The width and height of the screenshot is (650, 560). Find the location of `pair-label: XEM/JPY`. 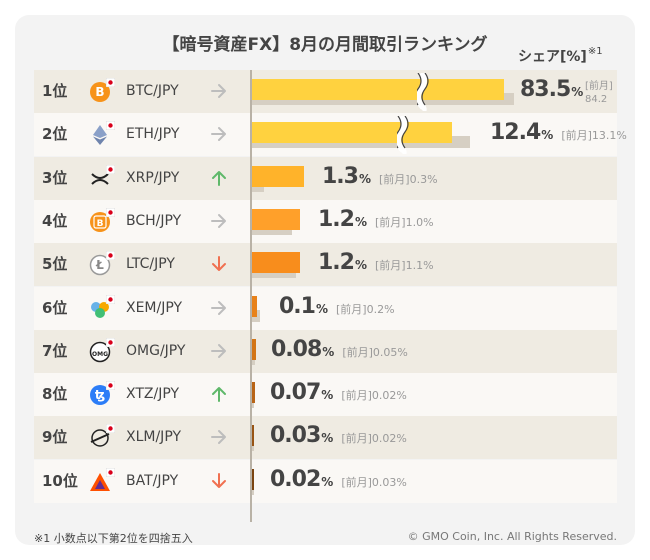

pair-label: XEM/JPY is located at coordinates (154, 307).